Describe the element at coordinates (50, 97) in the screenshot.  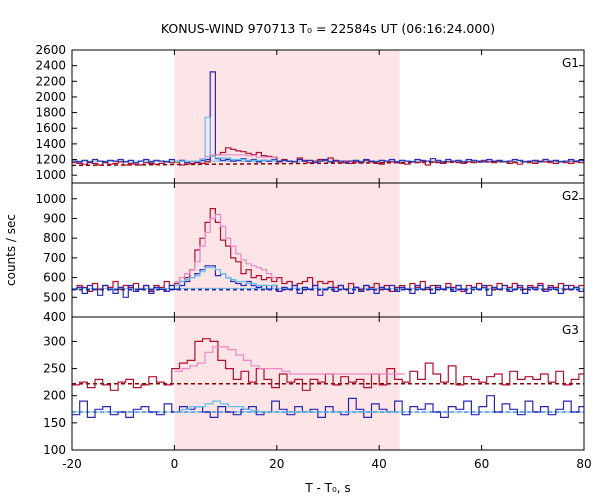
I see `y-tick-label: 2000` at that location.